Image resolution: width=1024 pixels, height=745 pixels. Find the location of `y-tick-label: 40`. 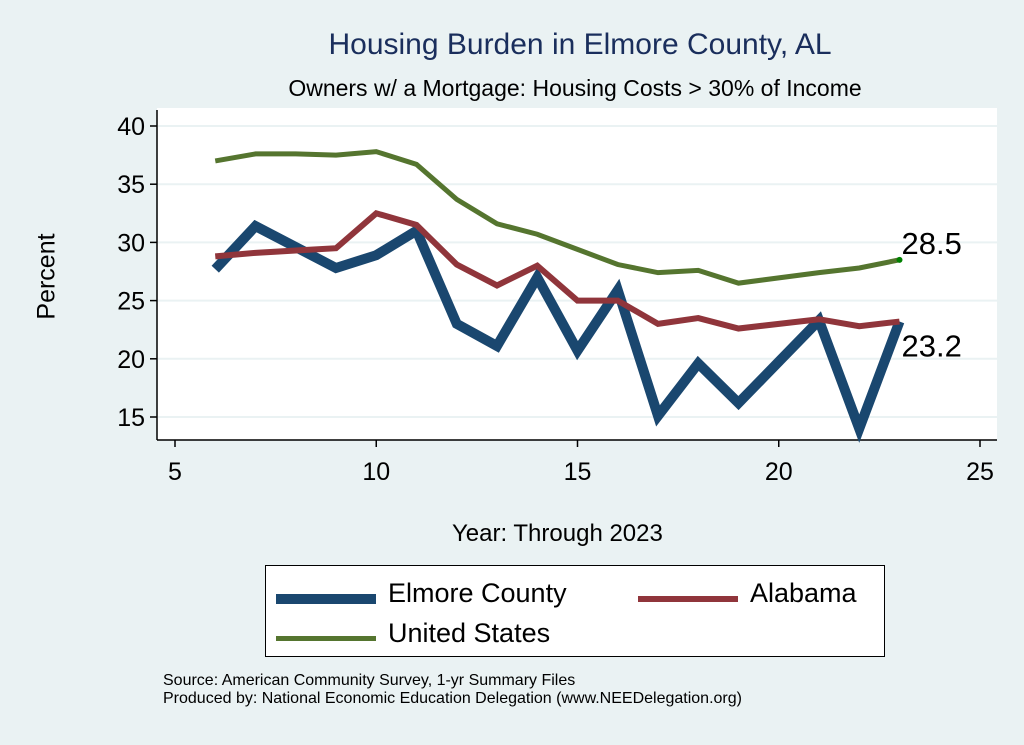

y-tick-label: 40 is located at coordinates (131, 127).